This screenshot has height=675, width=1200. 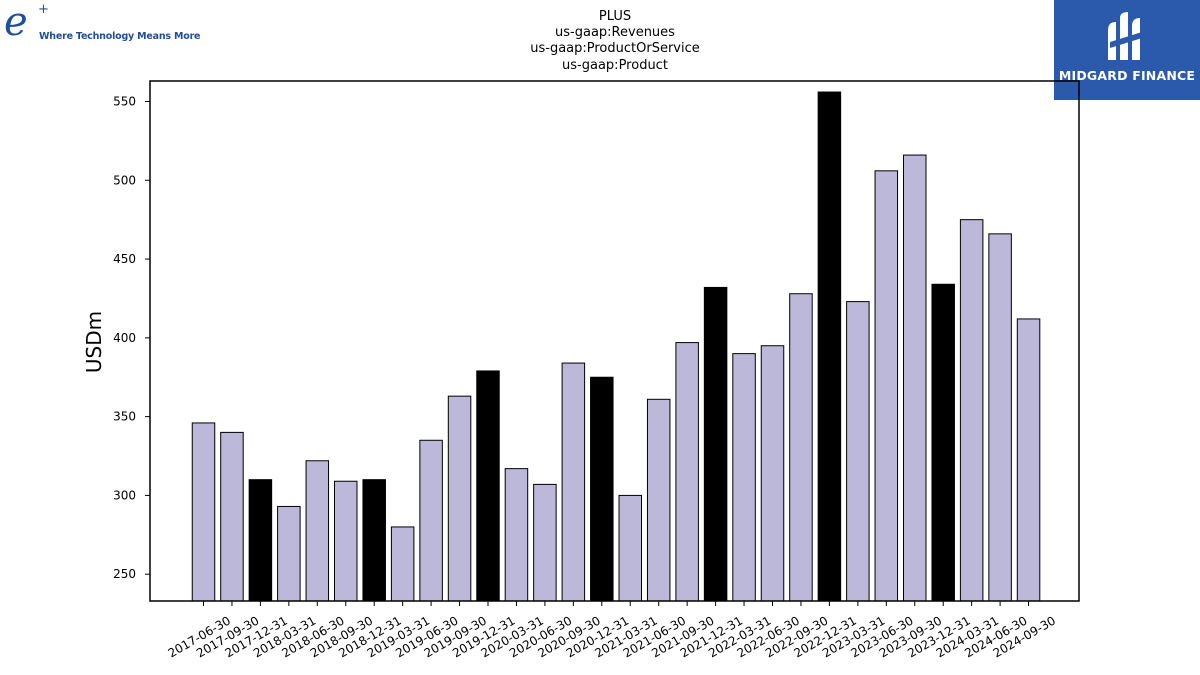 I want to click on y-tick-label: 550, so click(x=124, y=101).